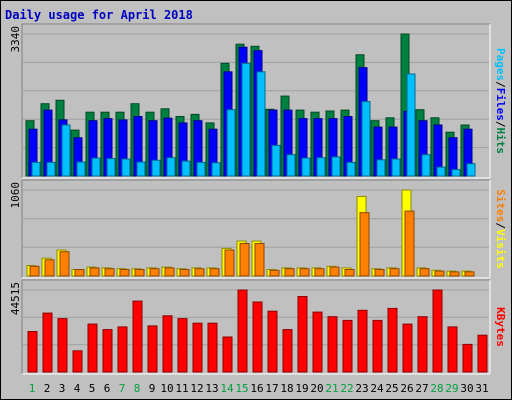 The width and height of the screenshot is (512, 400). What do you see at coordinates (137, 388) in the screenshot?
I see `x-tick-8: 8` at bounding box center [137, 388].